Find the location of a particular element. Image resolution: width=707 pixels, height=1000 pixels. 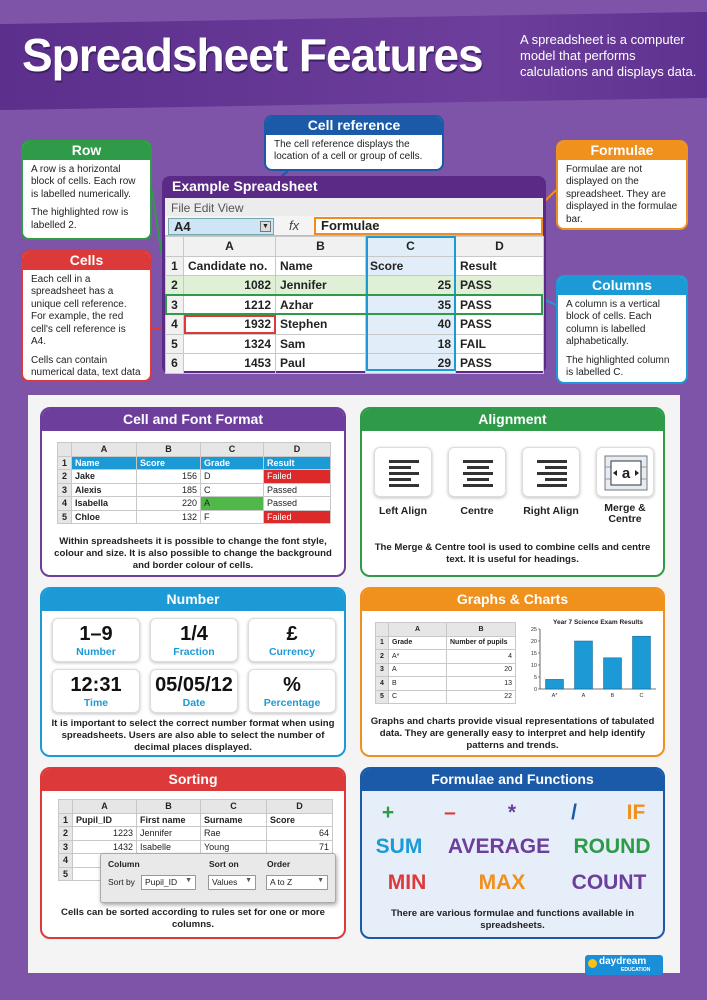

cell: Result is located at coordinates (297, 462).